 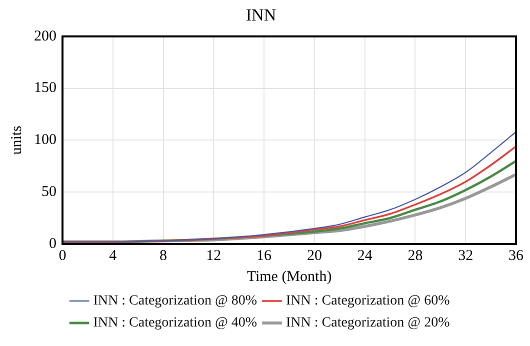 What do you see at coordinates (164, 256) in the screenshot?
I see `x-tick-label: 8` at bounding box center [164, 256].